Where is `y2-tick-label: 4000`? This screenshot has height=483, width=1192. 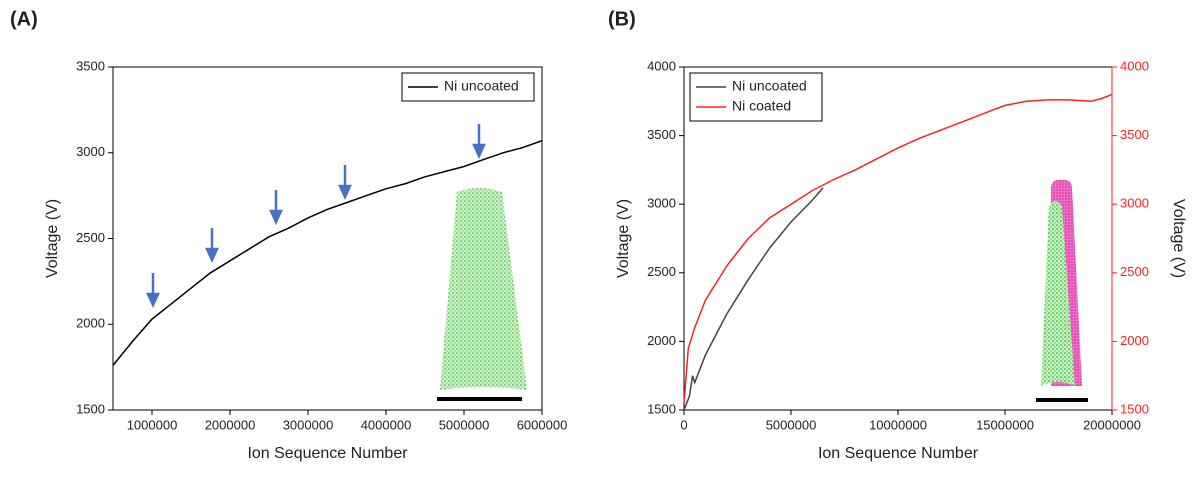
y2-tick-label: 4000 is located at coordinates (1134, 65).